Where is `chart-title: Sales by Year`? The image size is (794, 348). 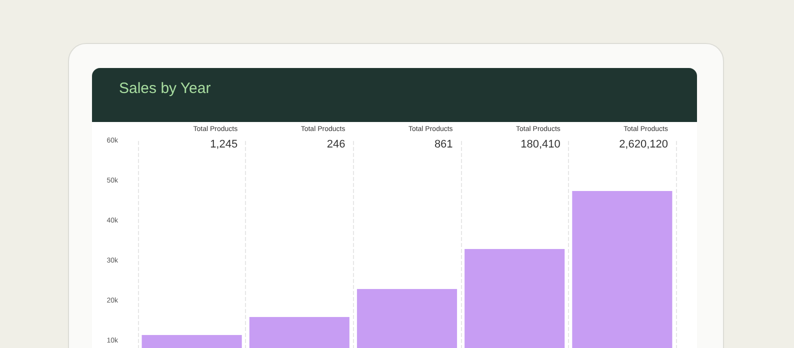
chart-title: Sales by Year is located at coordinates (165, 88).